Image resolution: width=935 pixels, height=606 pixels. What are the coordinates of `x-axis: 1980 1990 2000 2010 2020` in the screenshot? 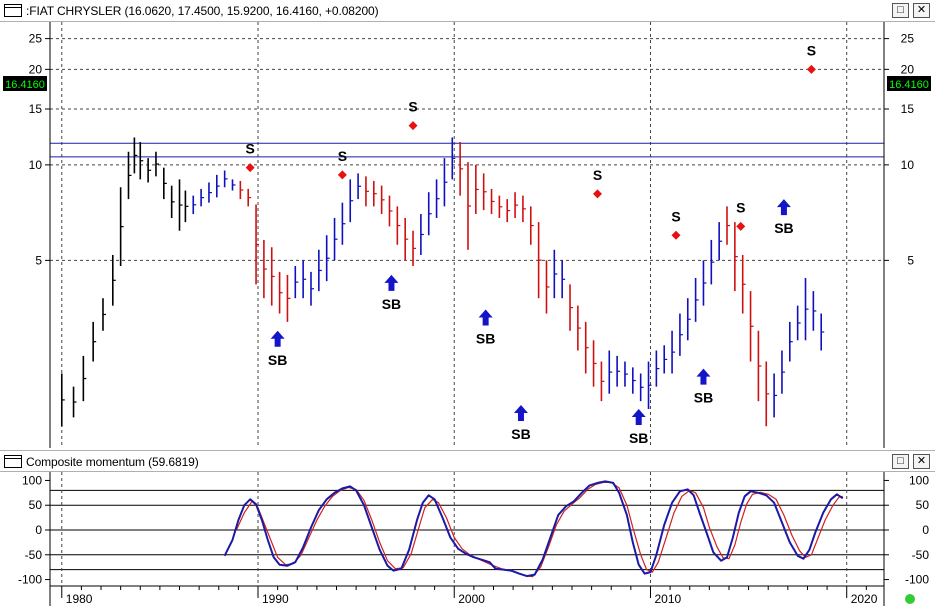 It's located at (469, 596).